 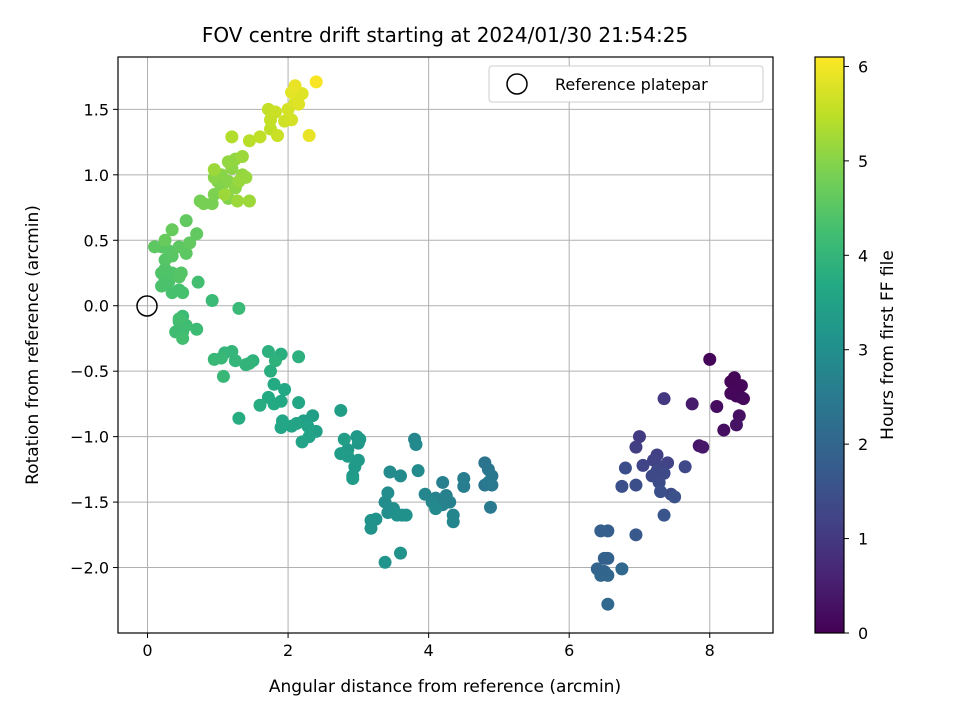 I want to click on x-axis-ticks: 0 2 4 6 8, so click(x=428, y=646).